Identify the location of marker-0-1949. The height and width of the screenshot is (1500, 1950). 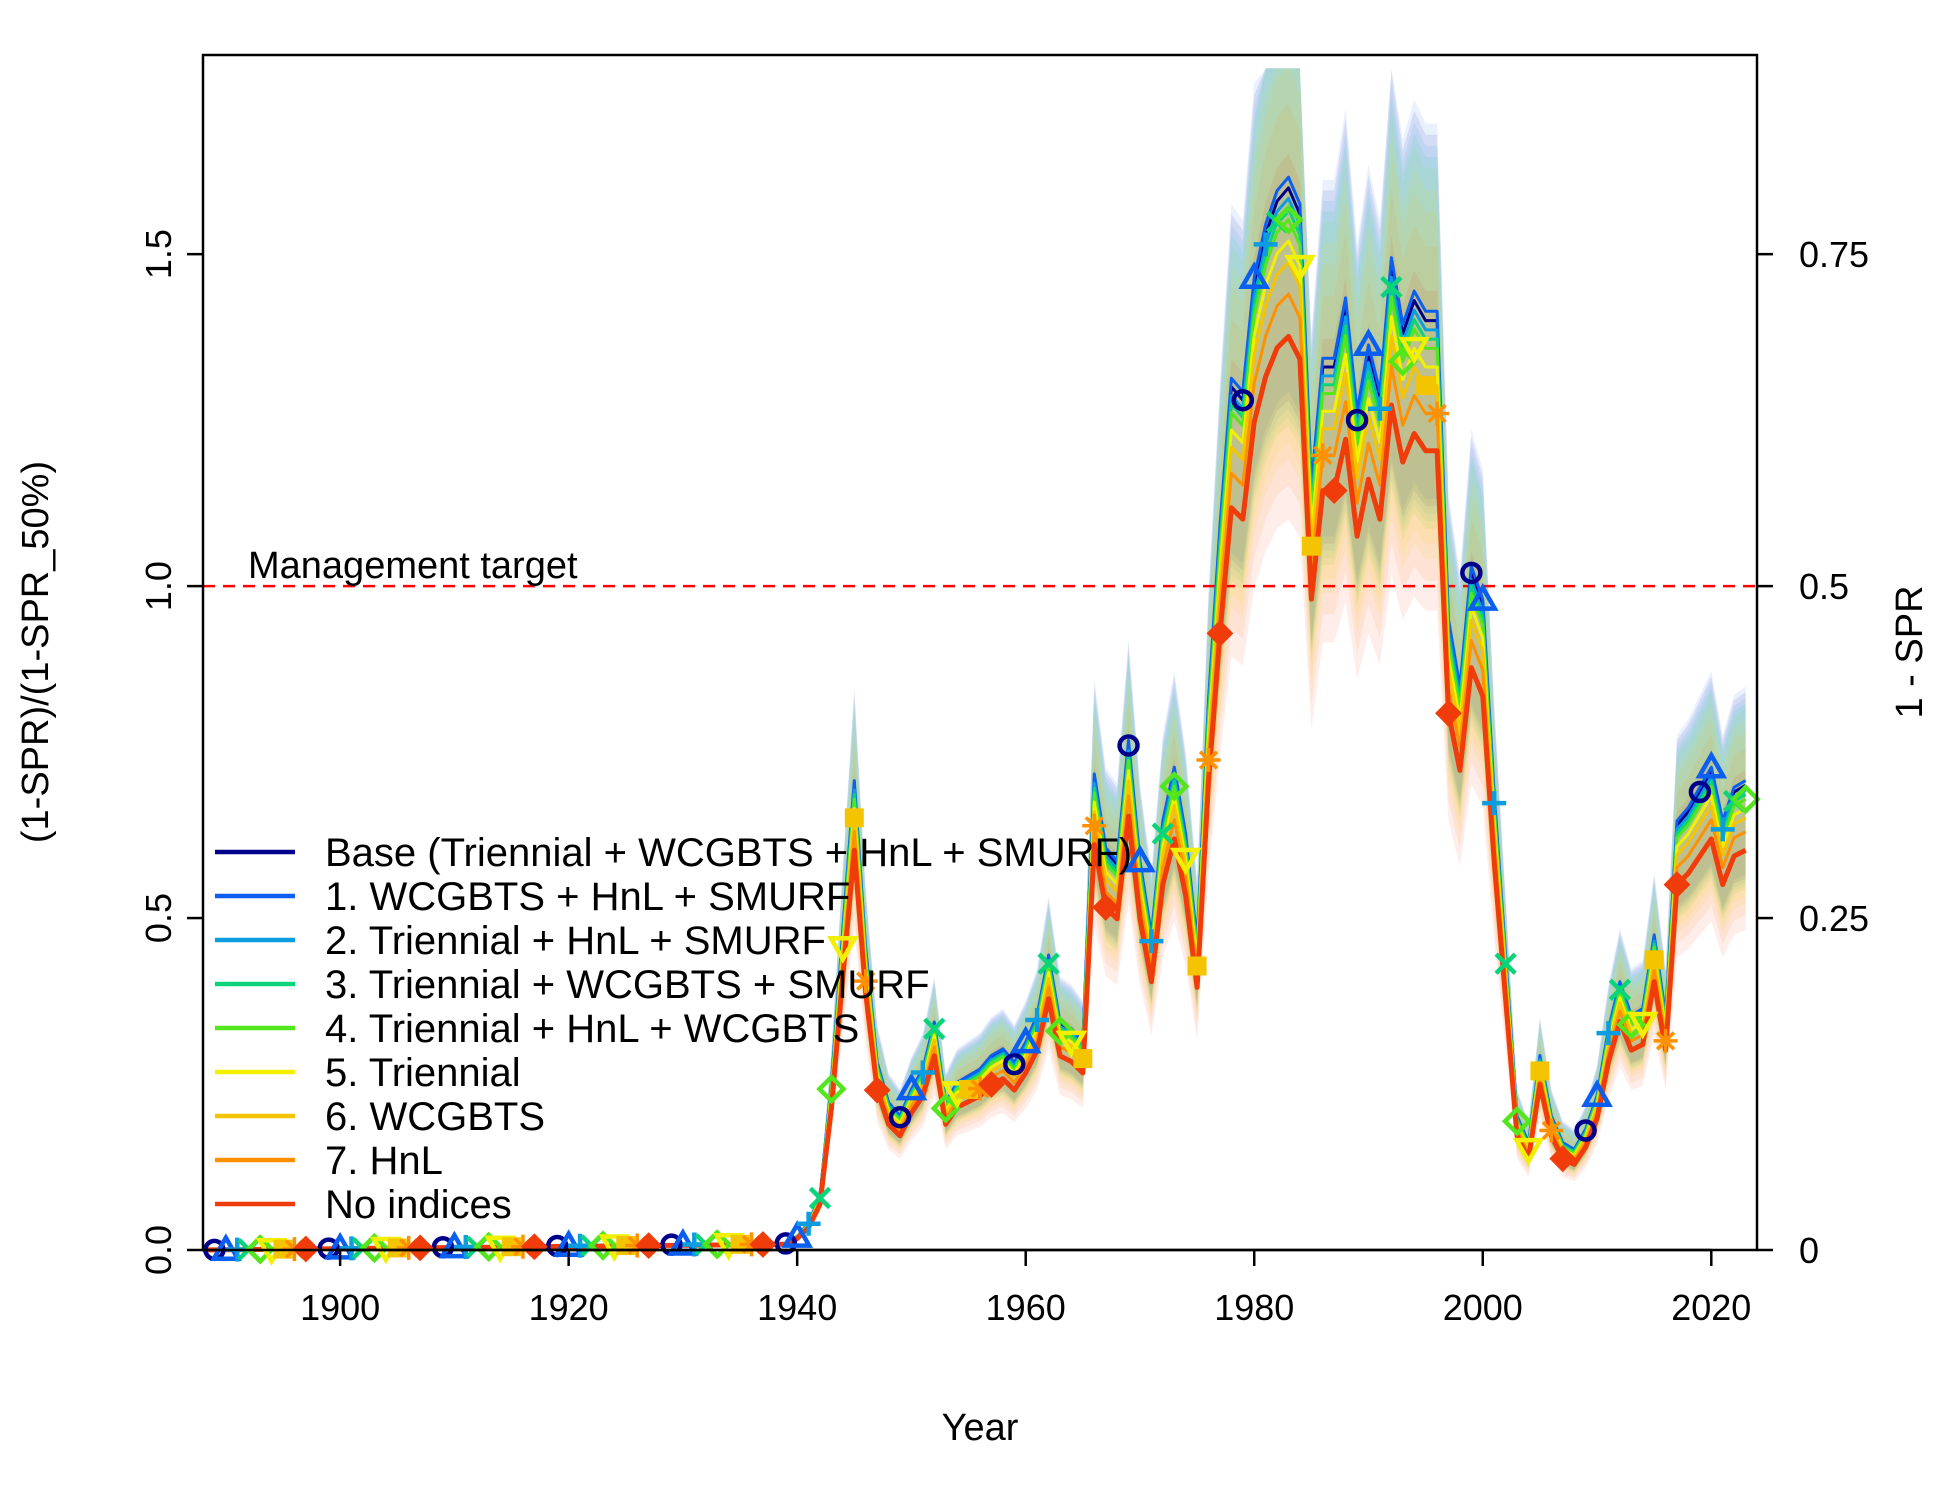
(900, 1117).